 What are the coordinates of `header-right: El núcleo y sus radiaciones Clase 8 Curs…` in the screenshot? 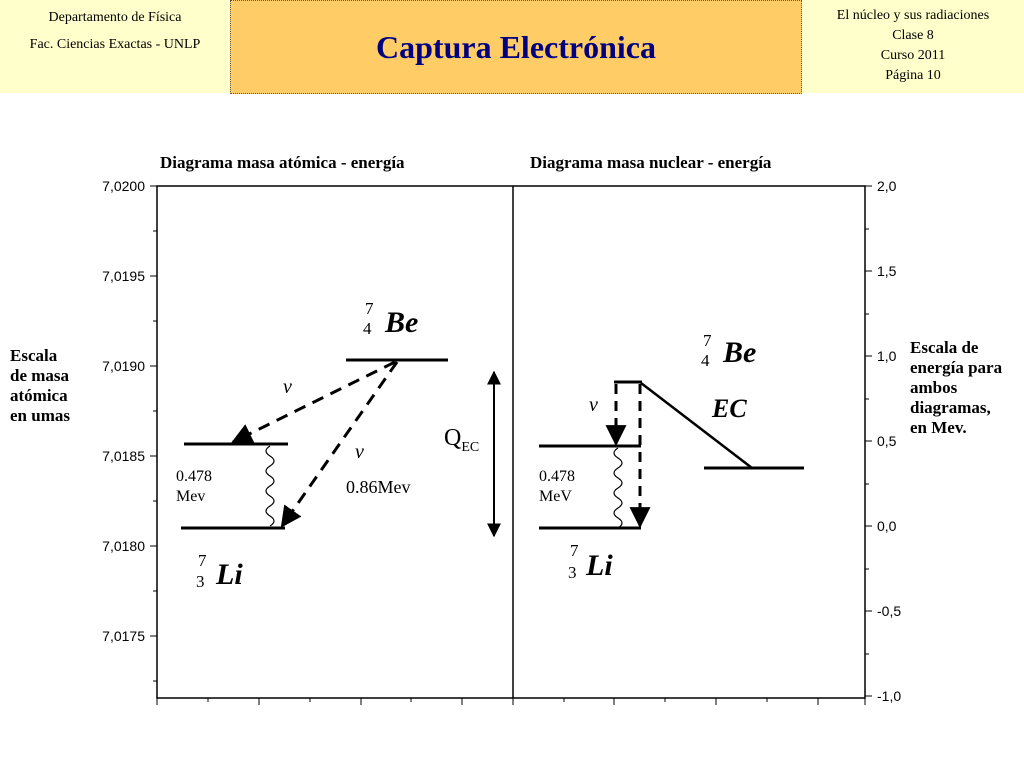 It's located at (913, 46).